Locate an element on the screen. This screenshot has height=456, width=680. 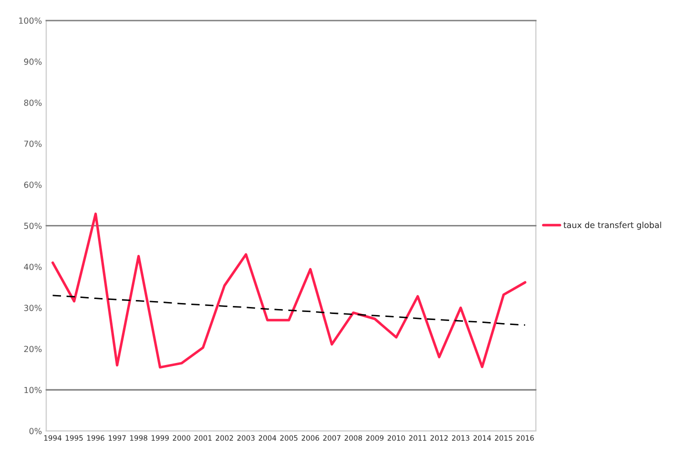
y-tick-label: 80% is located at coordinates (33, 103).